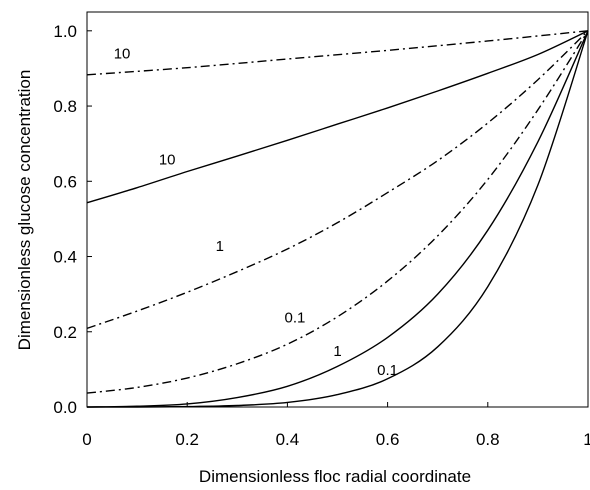  I want to click on y-tick-label: 1.0, so click(65, 31).